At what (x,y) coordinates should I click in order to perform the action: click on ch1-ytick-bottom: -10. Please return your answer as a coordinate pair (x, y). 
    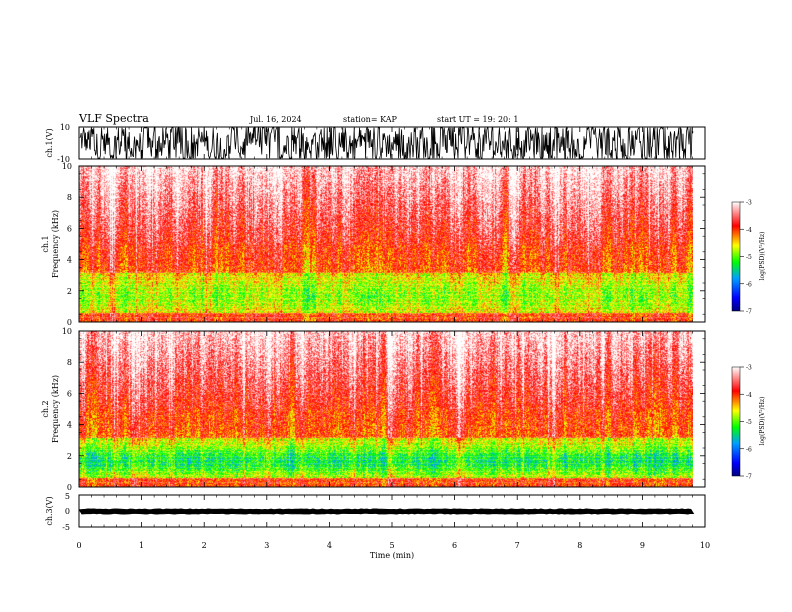
    Looking at the image, I should click on (63, 159).